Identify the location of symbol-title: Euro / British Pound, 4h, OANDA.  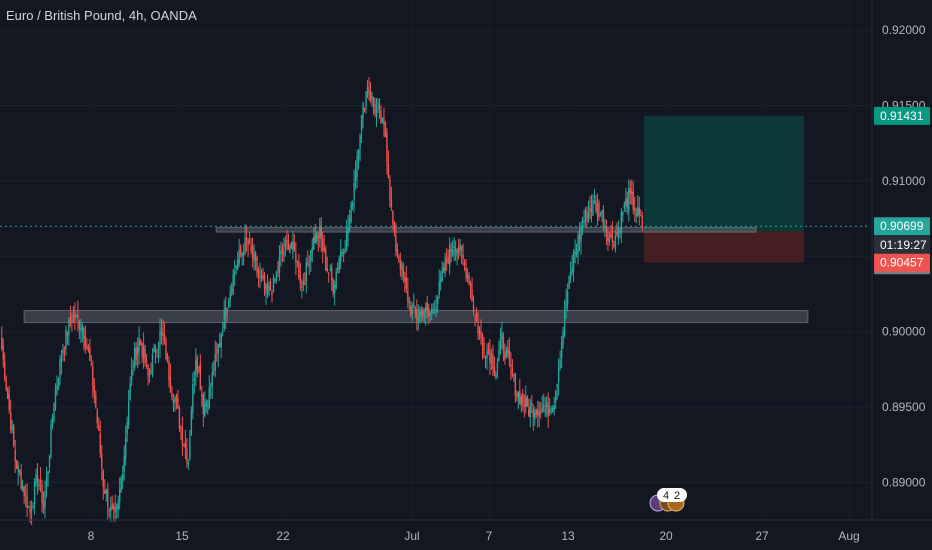
(101, 15).